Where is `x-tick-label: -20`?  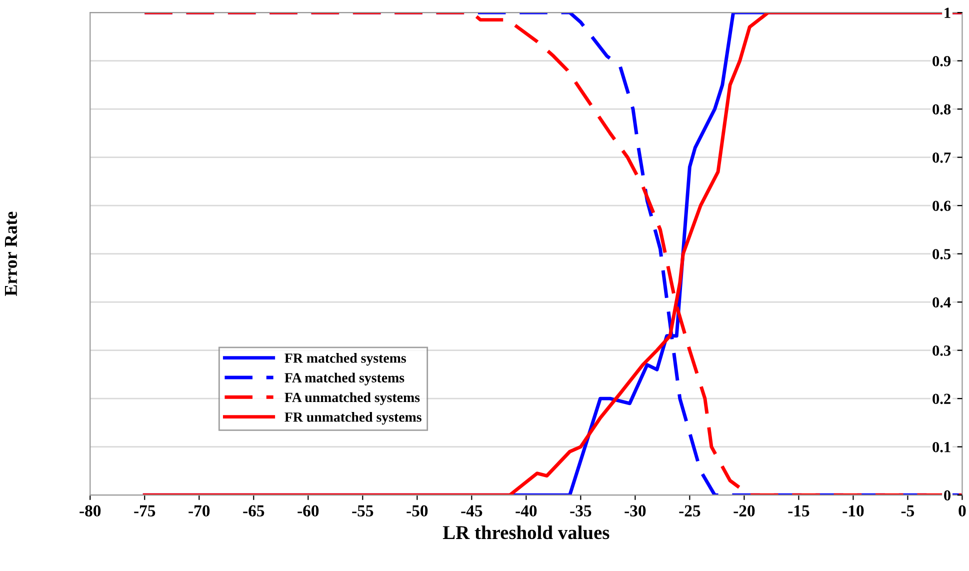 x-tick-label: -20 is located at coordinates (744, 511).